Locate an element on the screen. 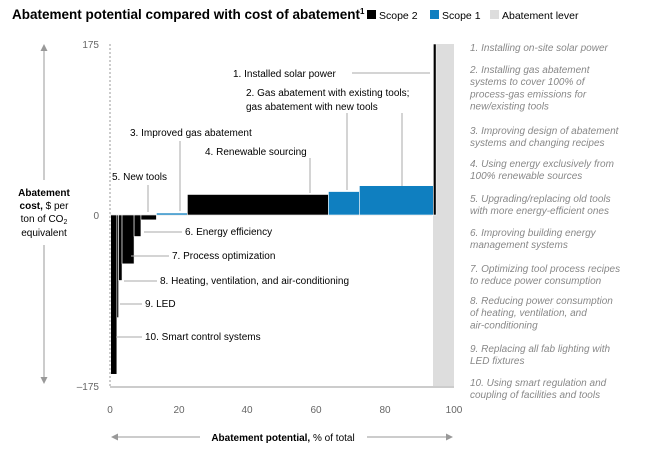 This screenshot has width=645, height=454. y-axis-label-line-2: cost, $ per is located at coordinates (45, 206).